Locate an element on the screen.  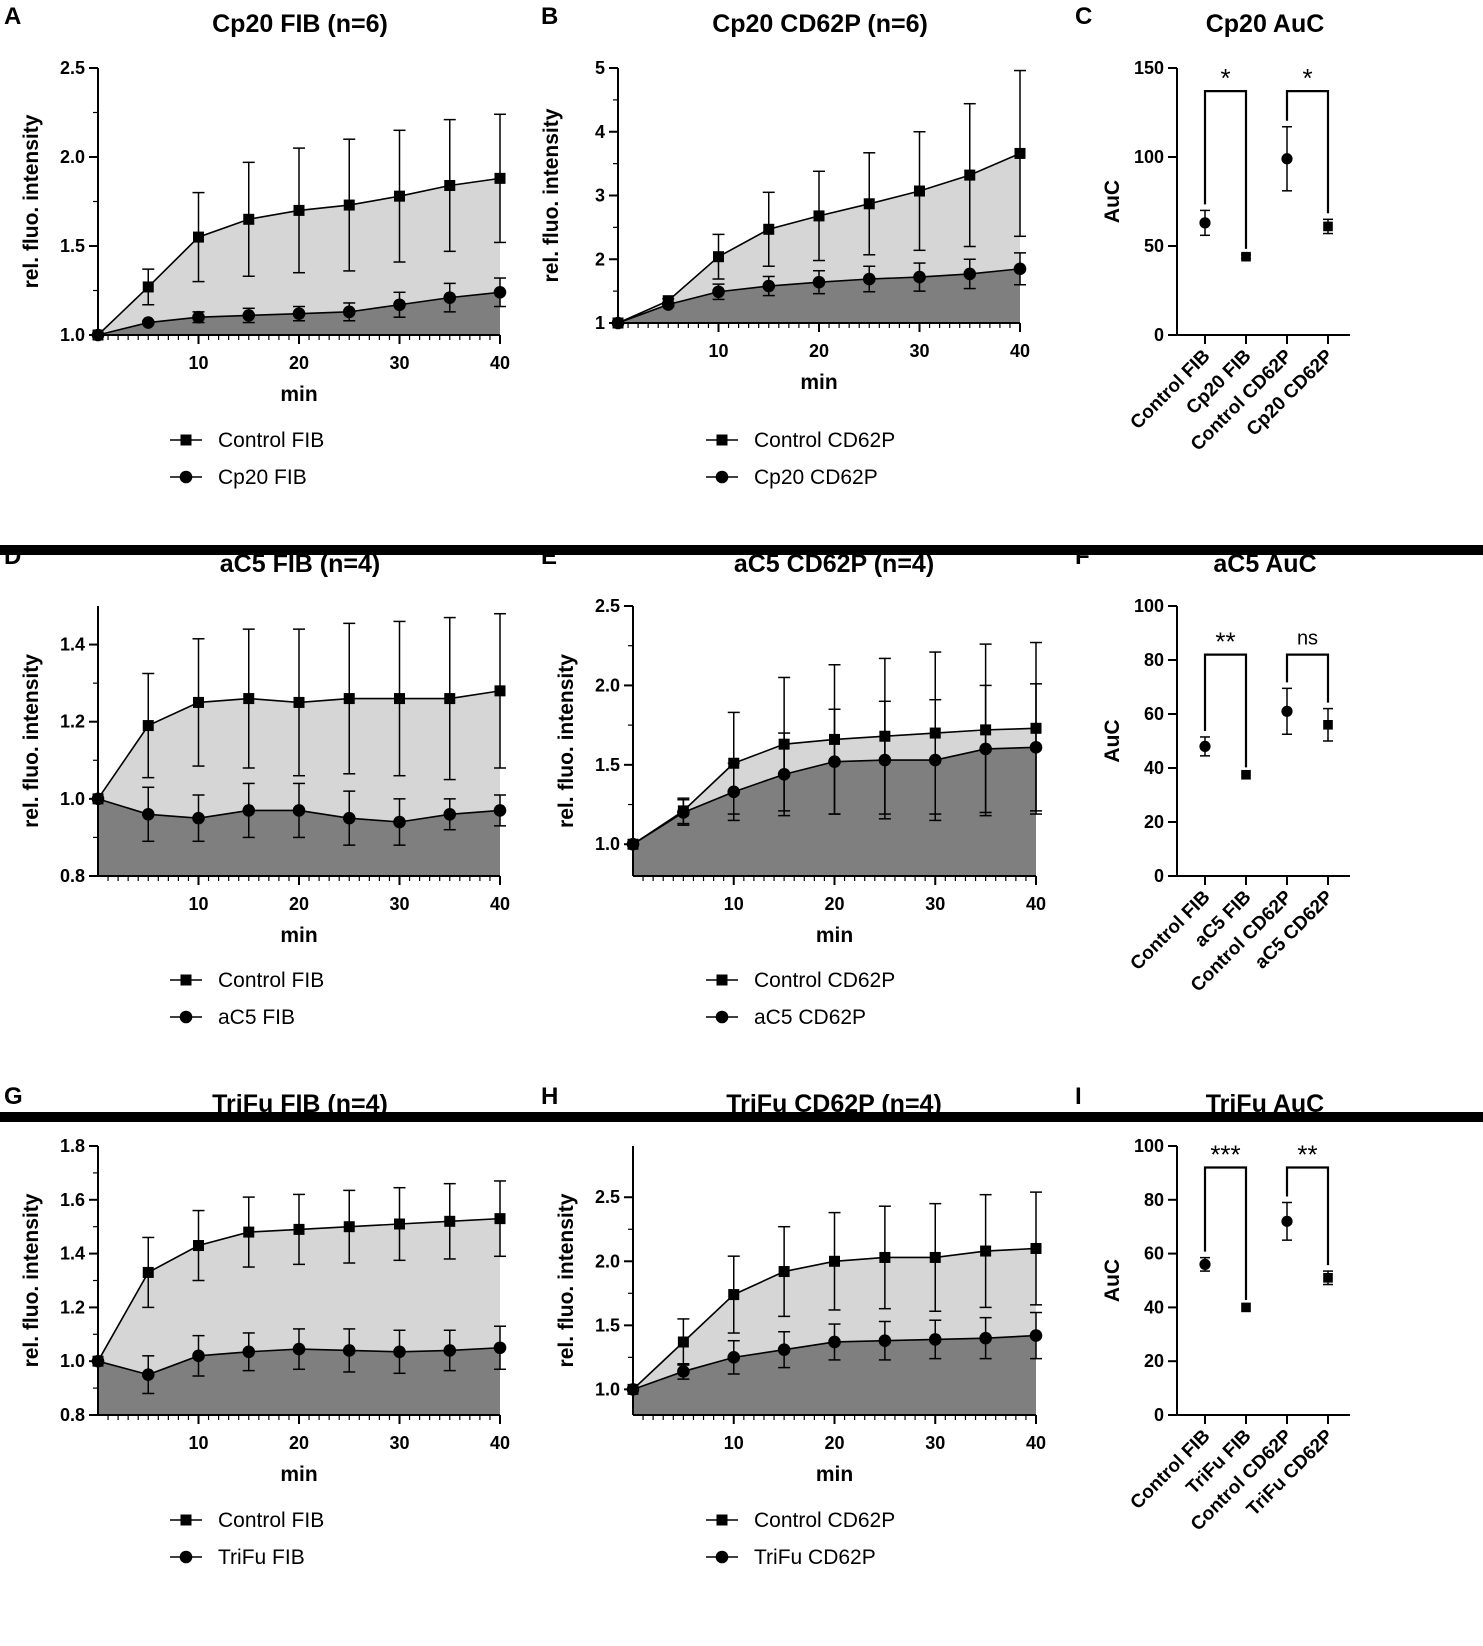
significance-label: * is located at coordinates (1307, 78).